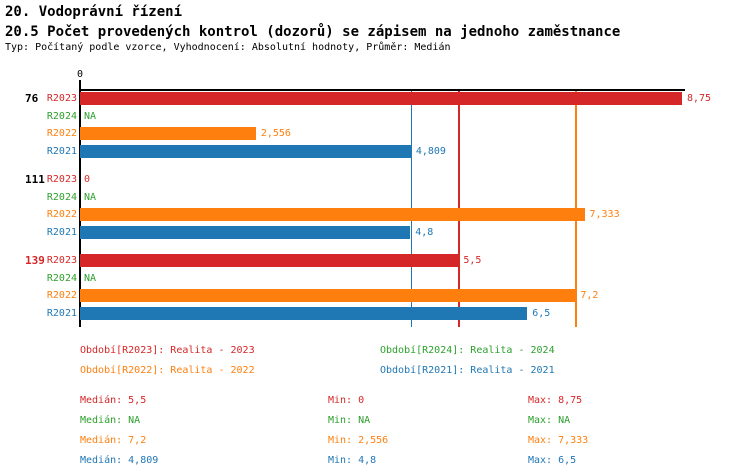 This screenshot has height=476, width=750. What do you see at coordinates (346, 400) in the screenshot?
I see `min-stat: Min: 0` at bounding box center [346, 400].